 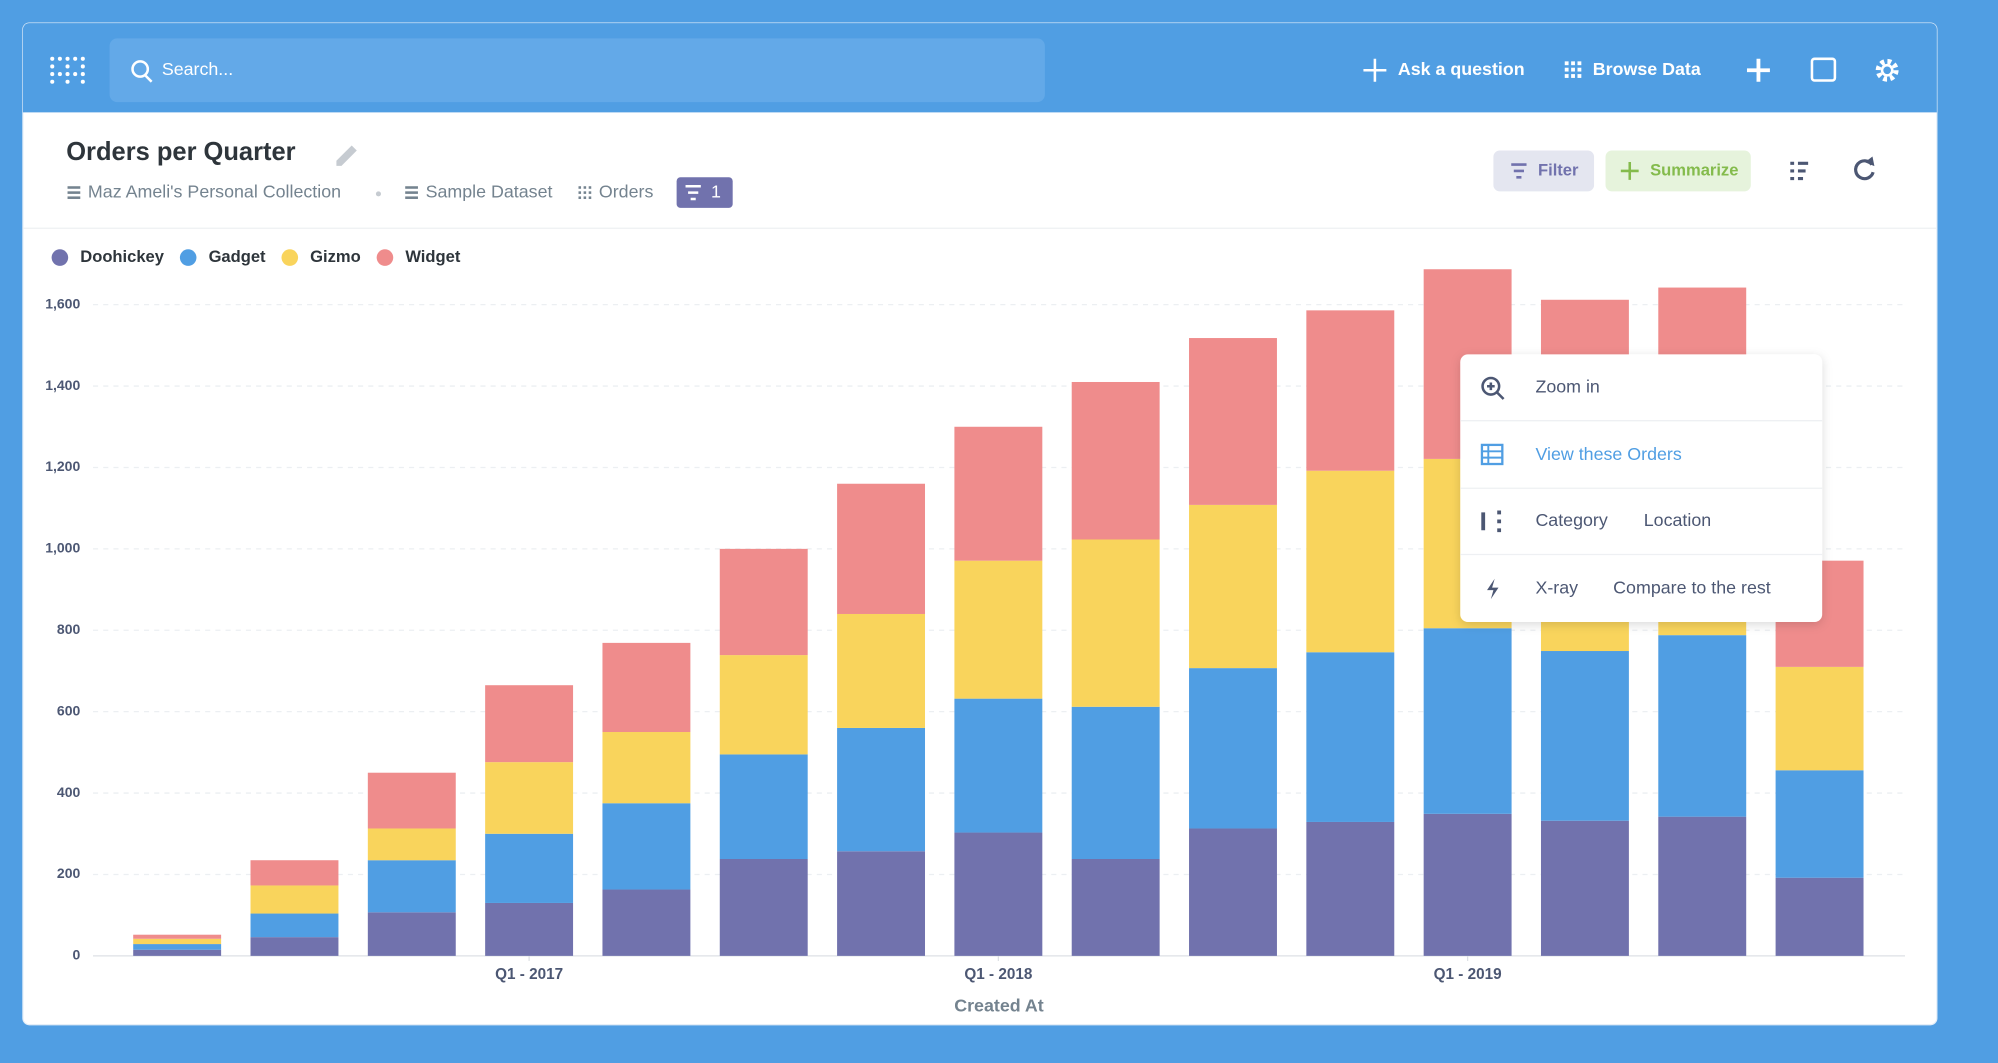 What do you see at coordinates (626, 191) in the screenshot?
I see `table-link: Orders` at bounding box center [626, 191].